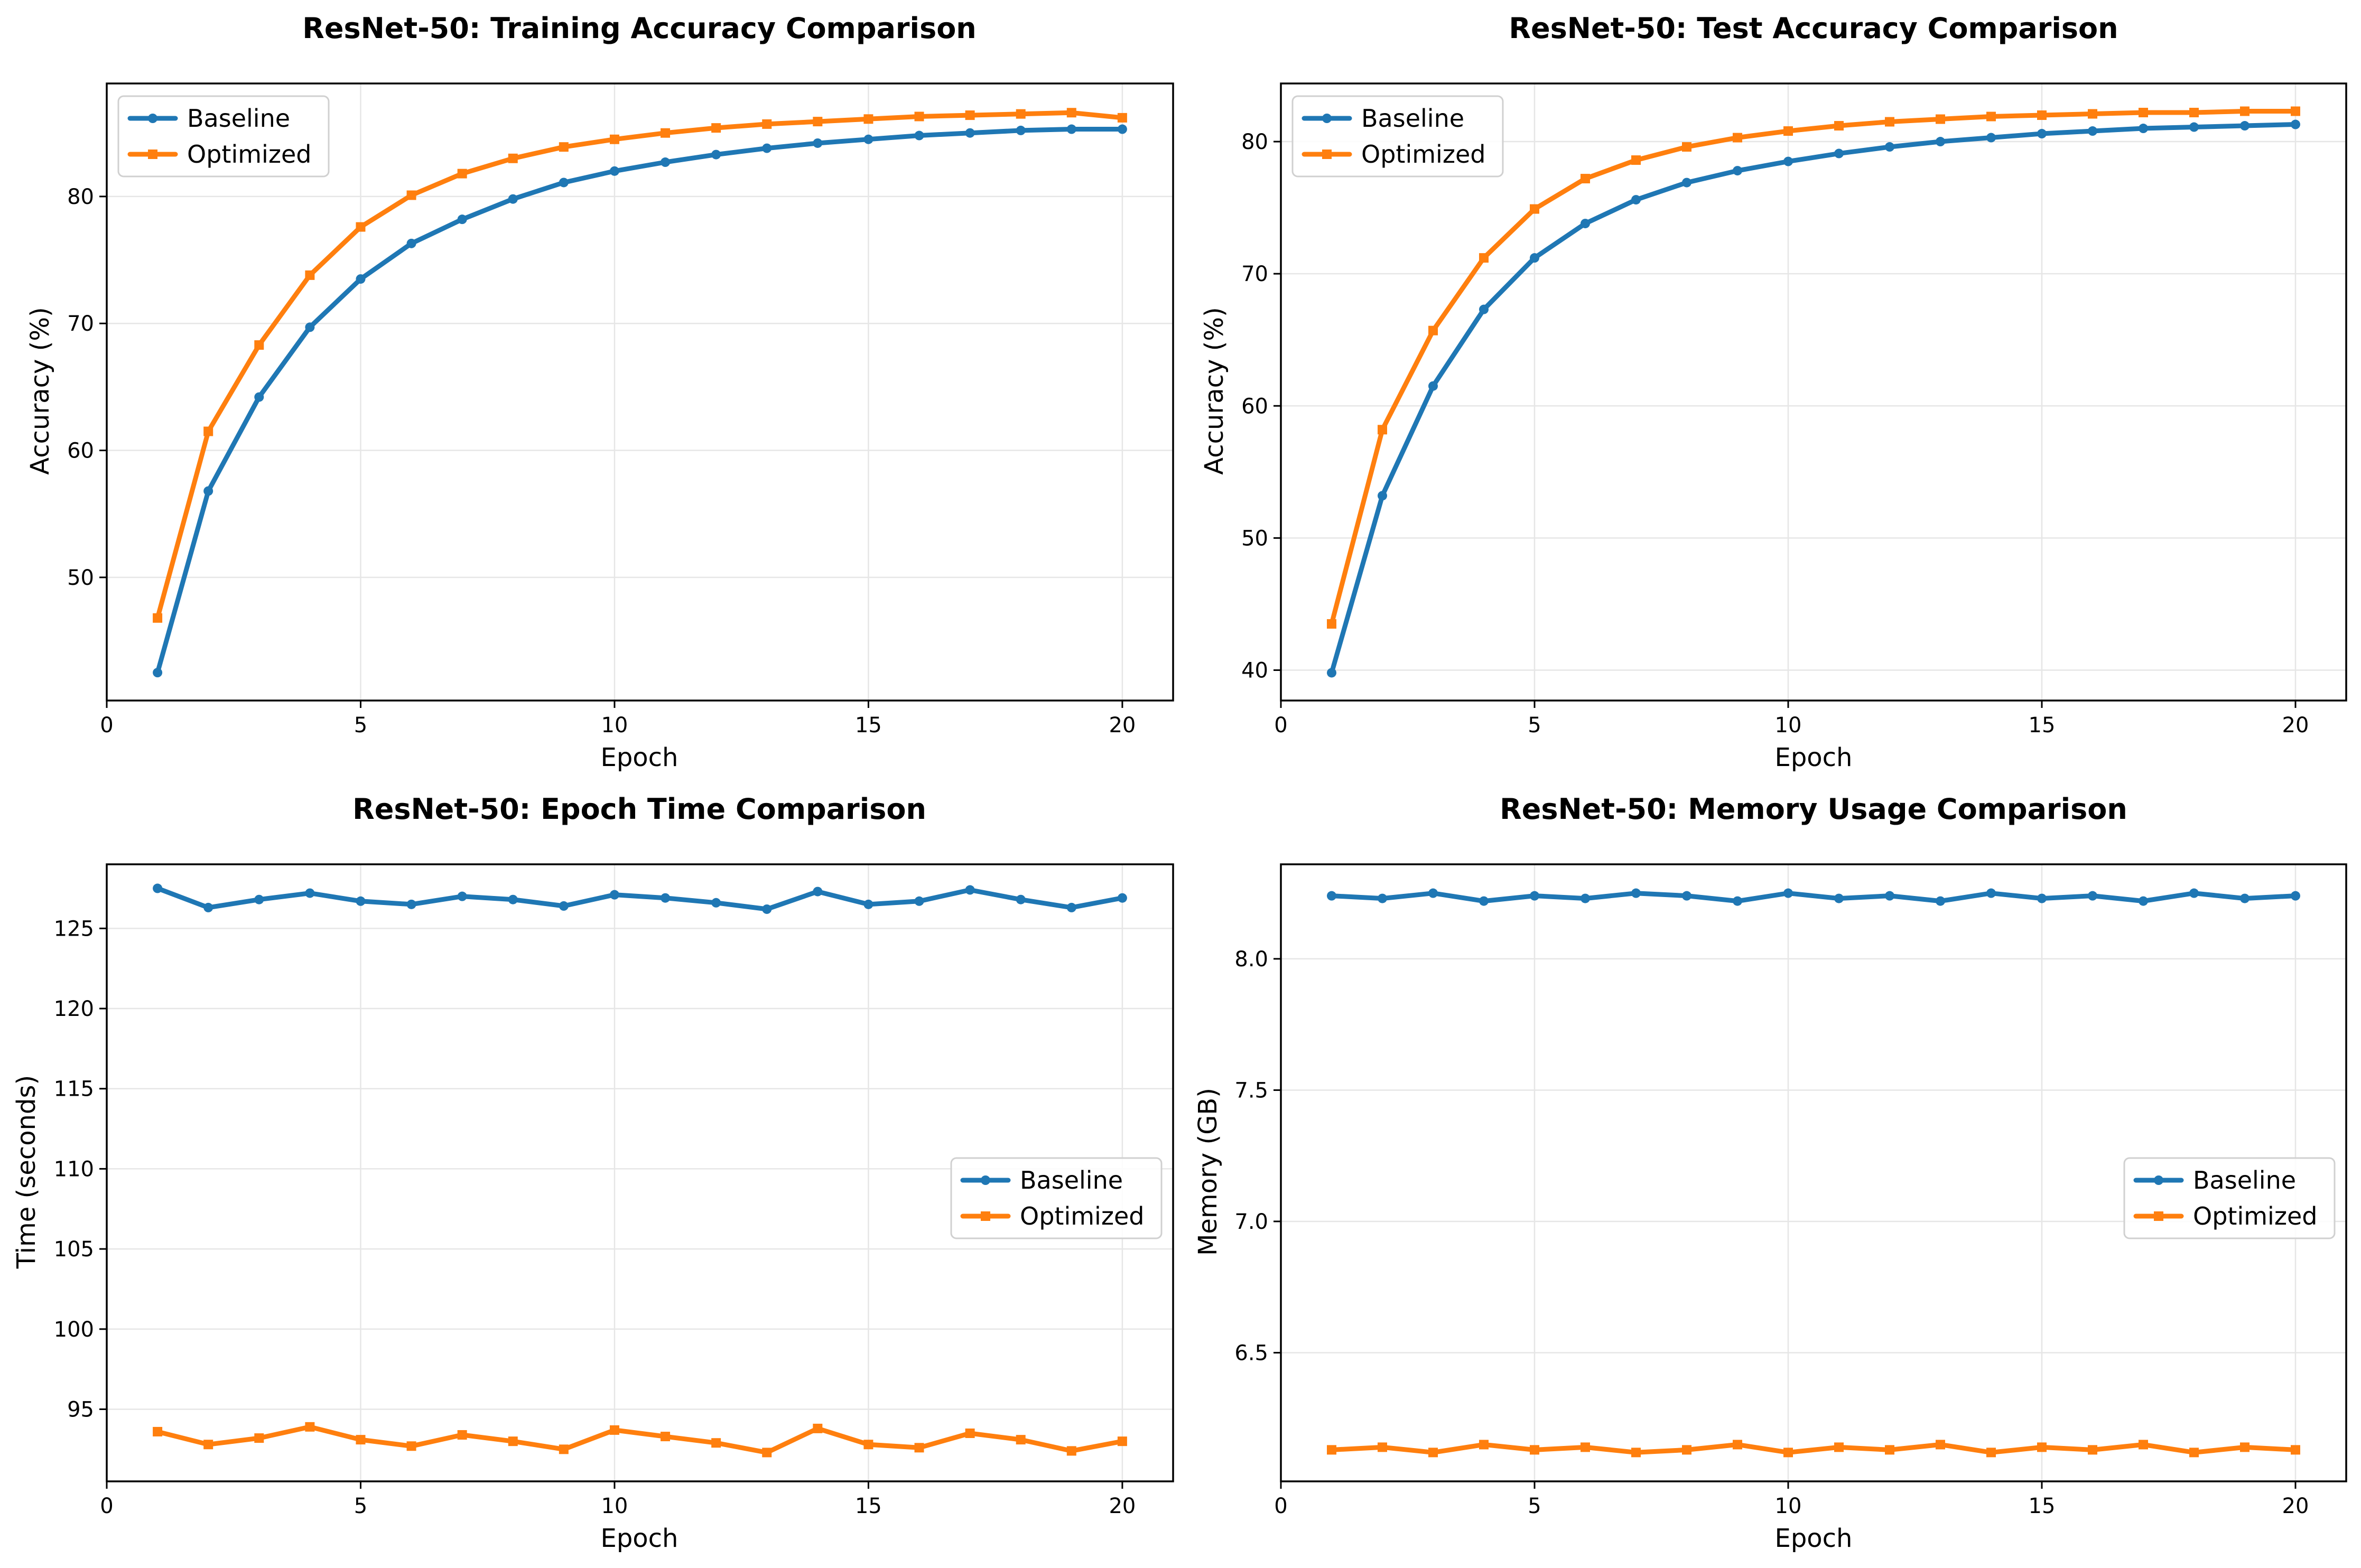  I want to click on x-tick-label: 20, so click(1123, 725).